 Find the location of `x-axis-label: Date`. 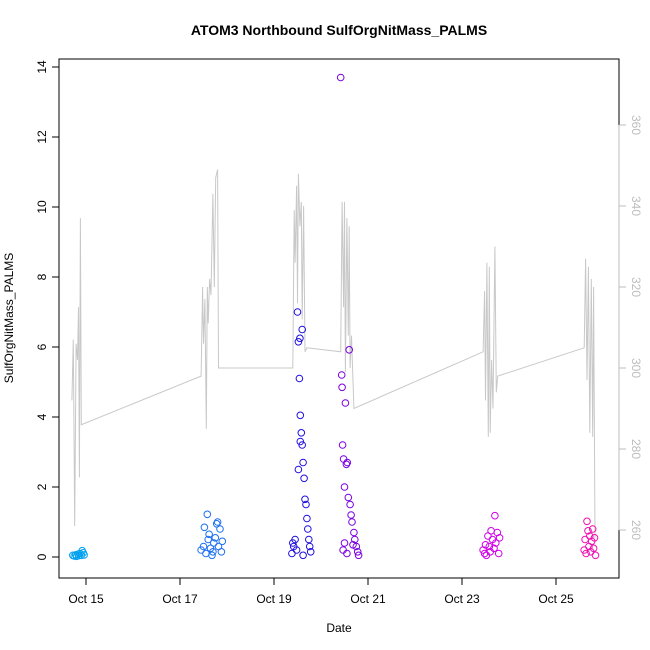

x-axis-label: Date is located at coordinates (339, 628).